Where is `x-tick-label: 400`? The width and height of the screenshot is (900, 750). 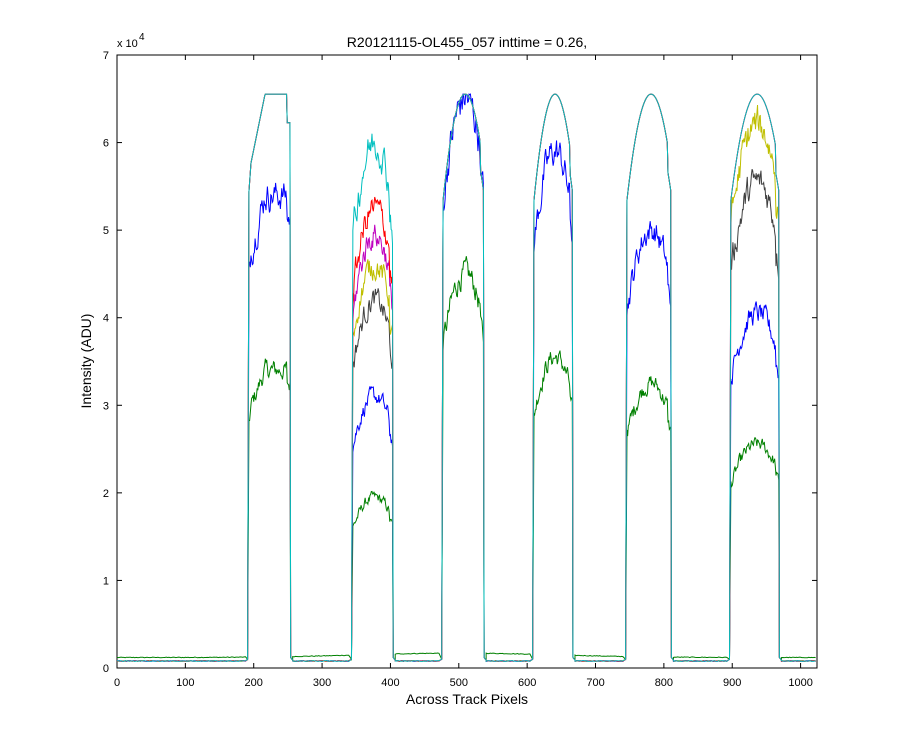 x-tick-label: 400 is located at coordinates (390, 683).